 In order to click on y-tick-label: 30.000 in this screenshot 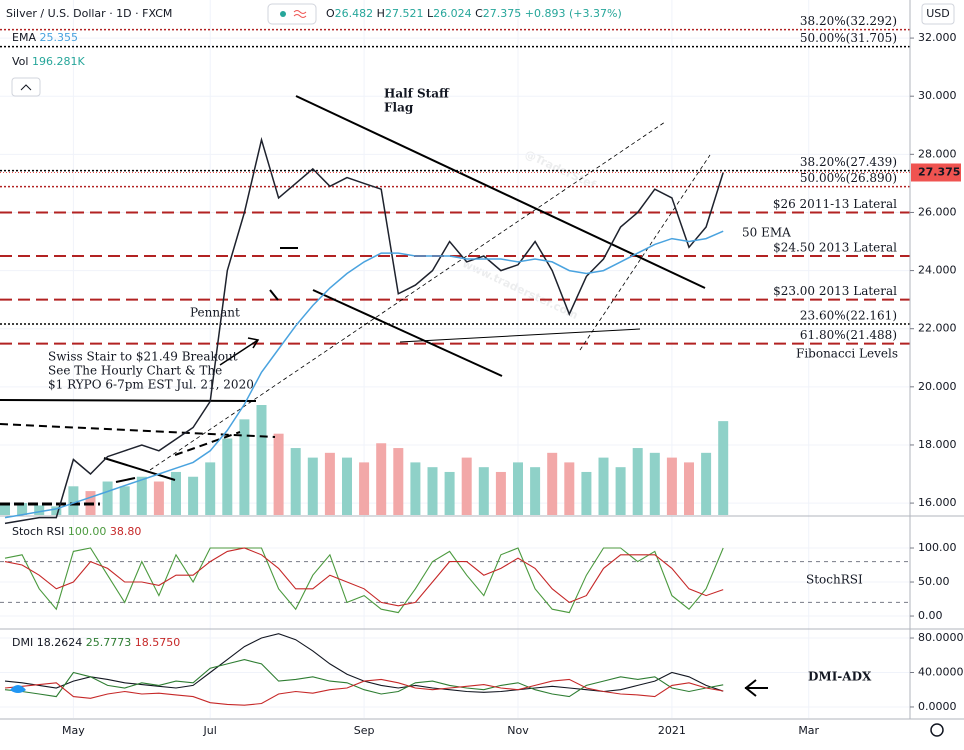, I will do `click(937, 95)`.